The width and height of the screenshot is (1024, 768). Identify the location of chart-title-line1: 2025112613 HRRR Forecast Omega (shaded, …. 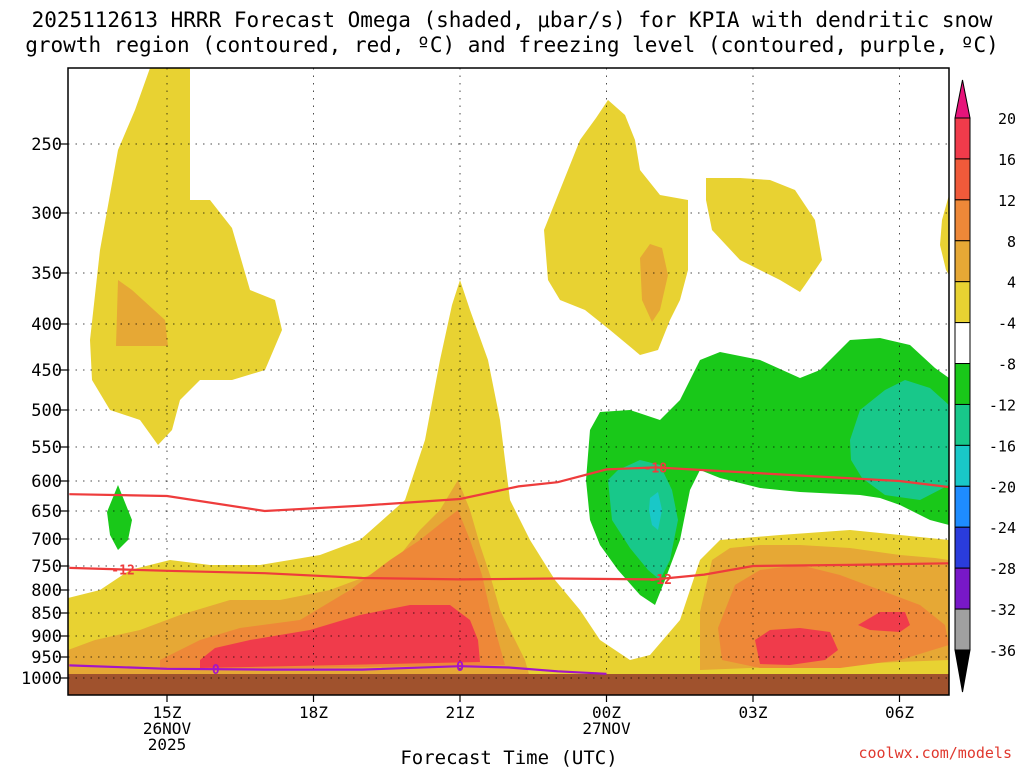
(512, 20).